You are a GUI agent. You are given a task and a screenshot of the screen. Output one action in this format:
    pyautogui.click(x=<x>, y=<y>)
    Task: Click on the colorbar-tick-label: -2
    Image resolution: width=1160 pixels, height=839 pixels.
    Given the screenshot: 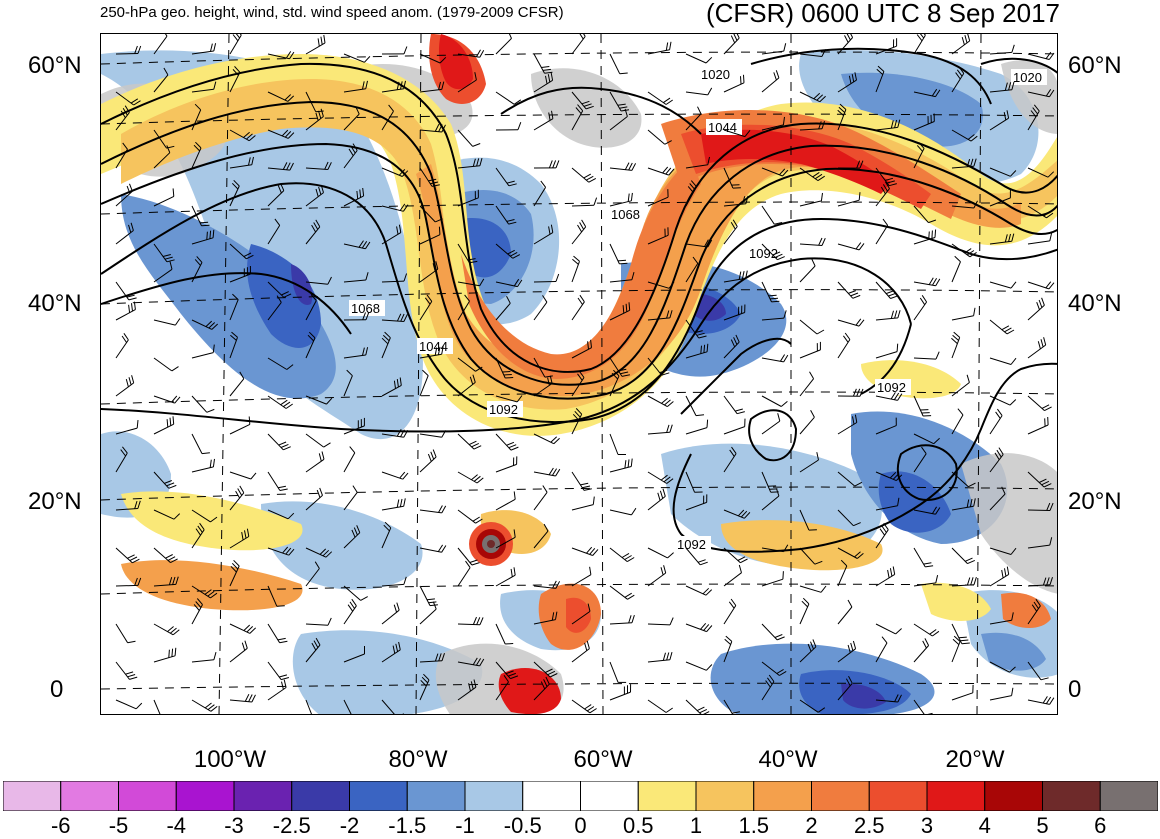 What is the action you would take?
    pyautogui.click(x=350, y=826)
    